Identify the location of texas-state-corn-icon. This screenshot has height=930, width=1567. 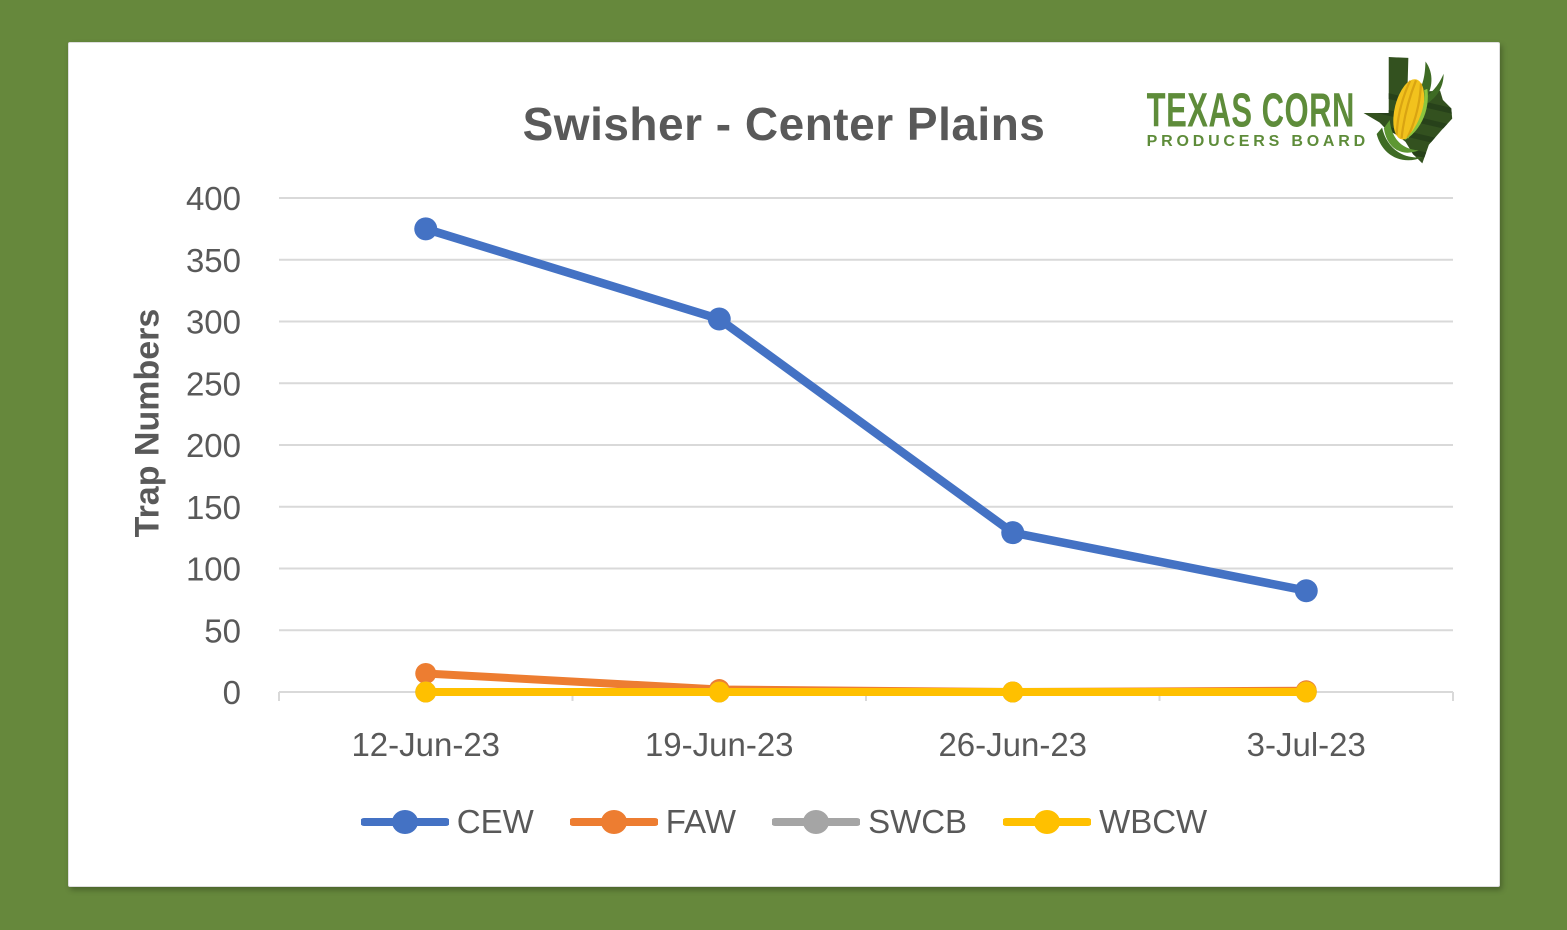
(1408, 110).